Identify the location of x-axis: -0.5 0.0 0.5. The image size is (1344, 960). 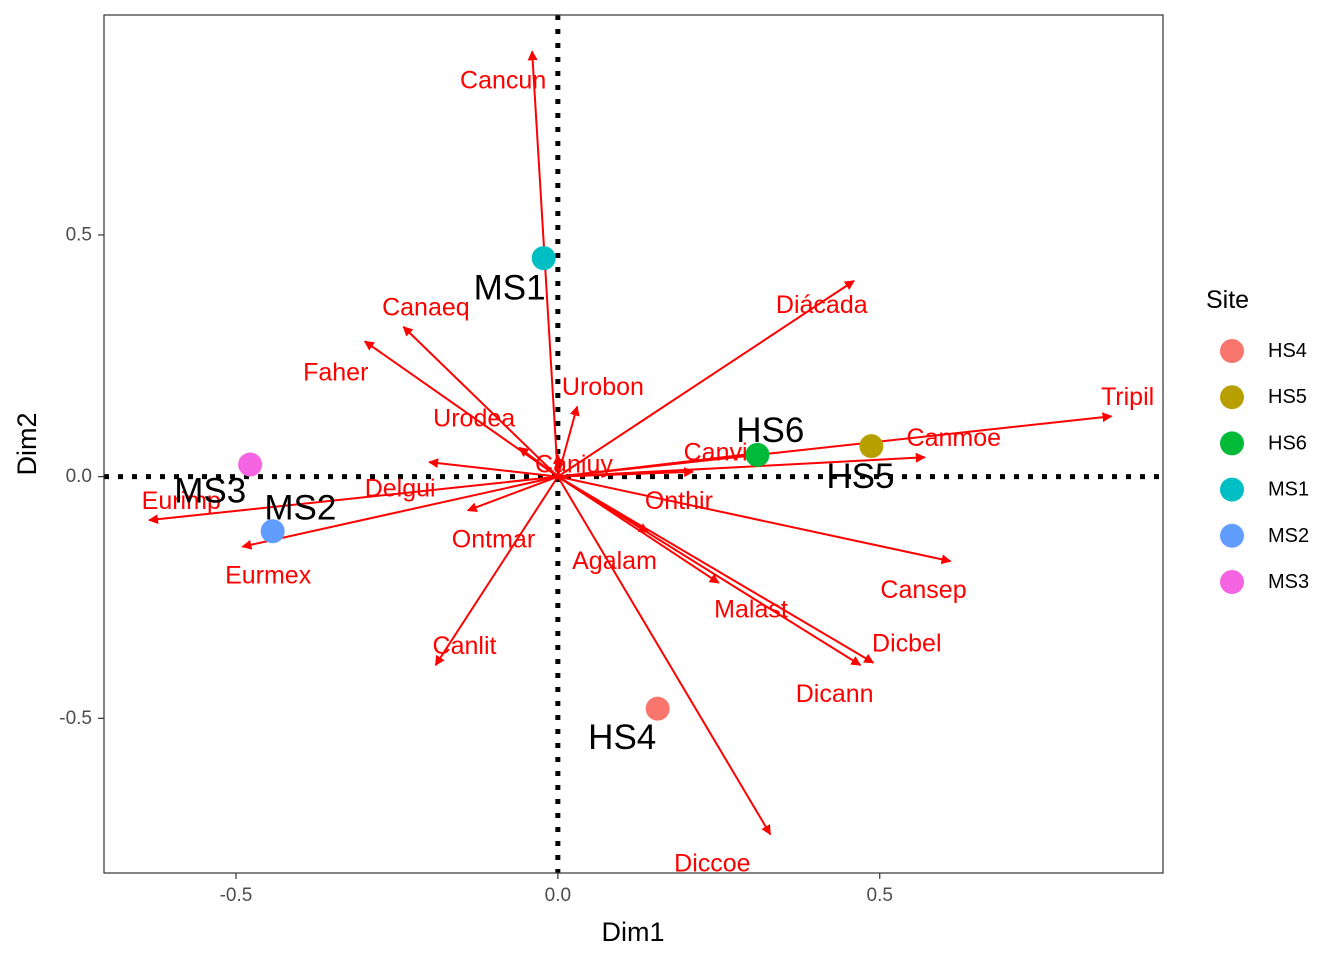
(556, 889).